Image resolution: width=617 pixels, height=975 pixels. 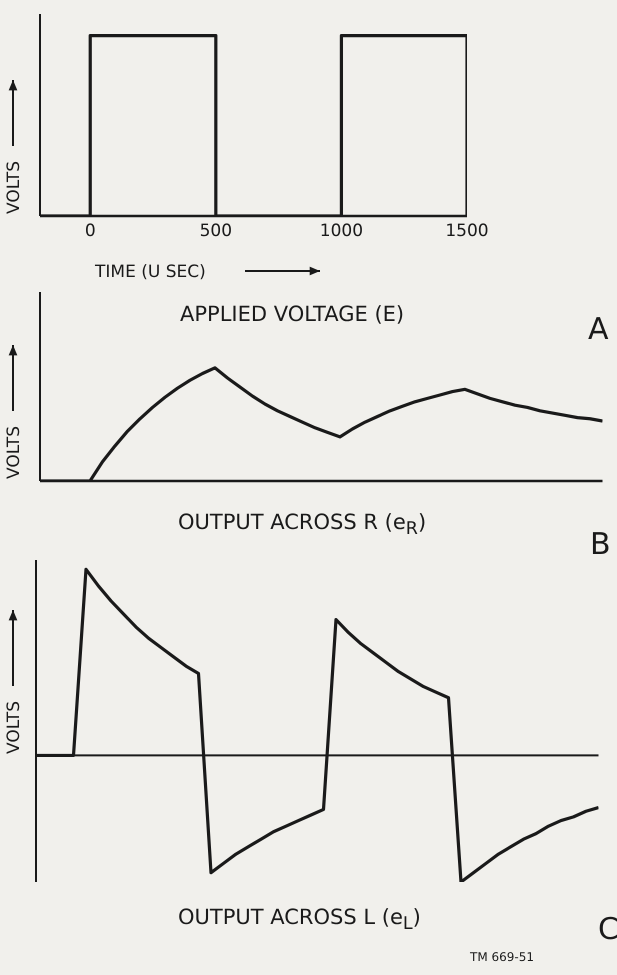 I want to click on text: B, so click(x=600, y=544).